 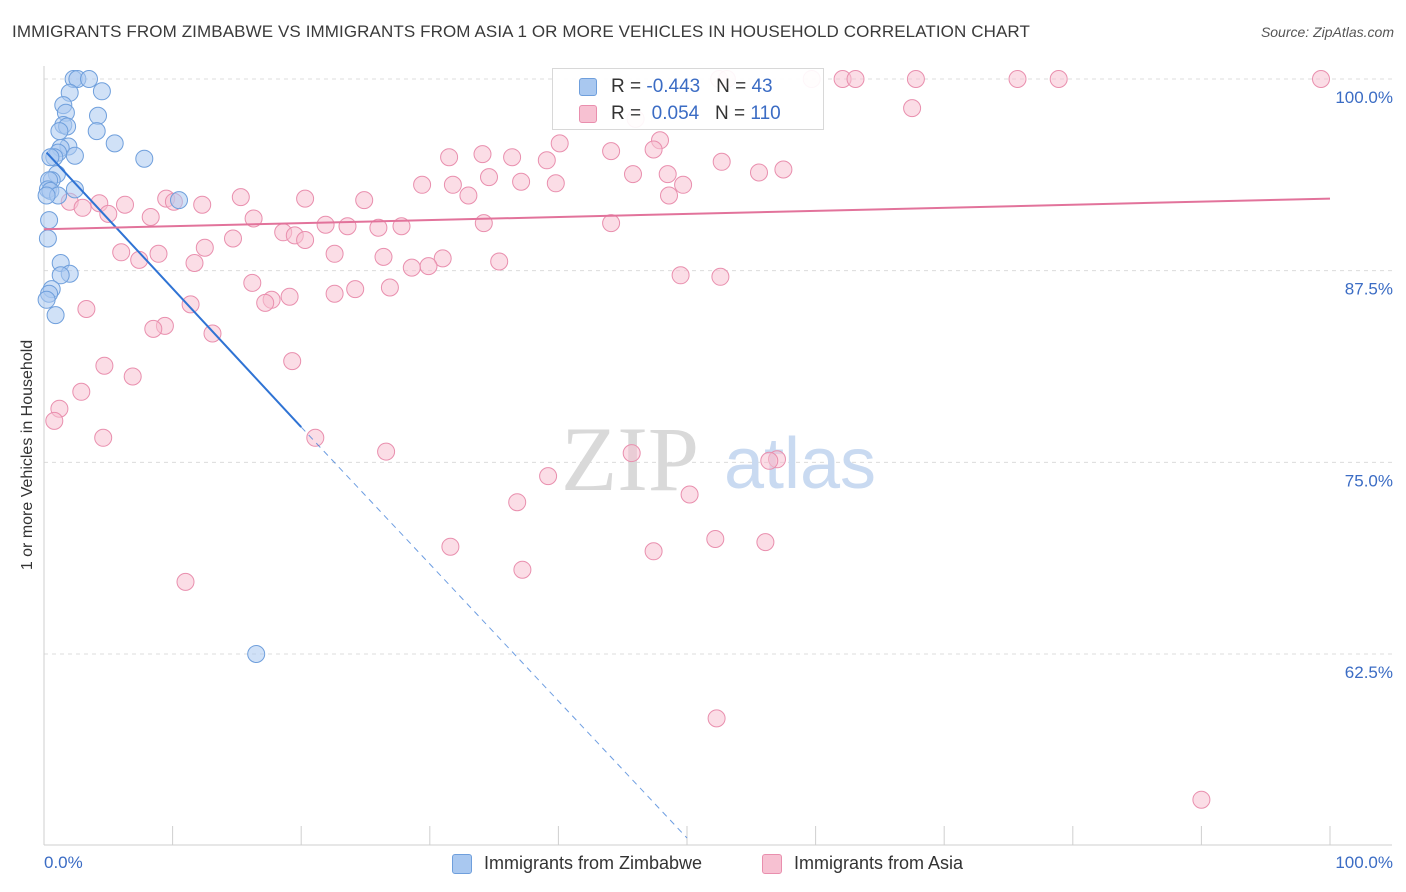 I want to click on x-tick-label: 0.0%, so click(x=63, y=862).